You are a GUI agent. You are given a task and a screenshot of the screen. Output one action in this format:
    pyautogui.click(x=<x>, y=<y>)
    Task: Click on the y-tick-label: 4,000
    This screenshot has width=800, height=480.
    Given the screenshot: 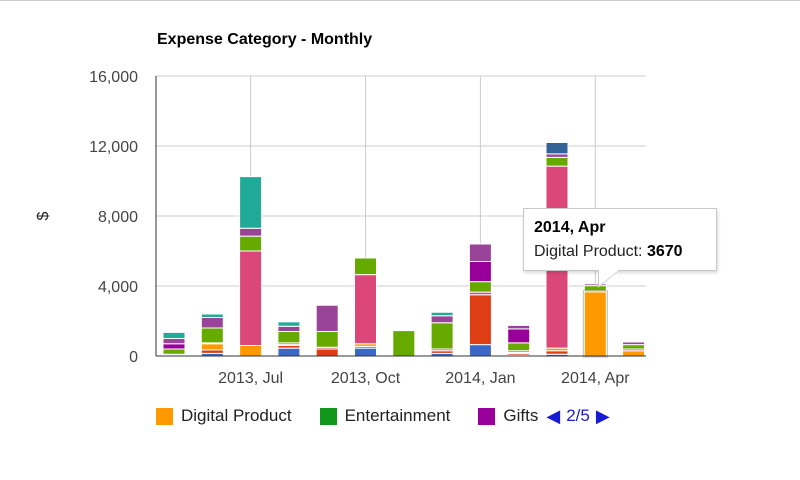 What is the action you would take?
    pyautogui.click(x=118, y=287)
    